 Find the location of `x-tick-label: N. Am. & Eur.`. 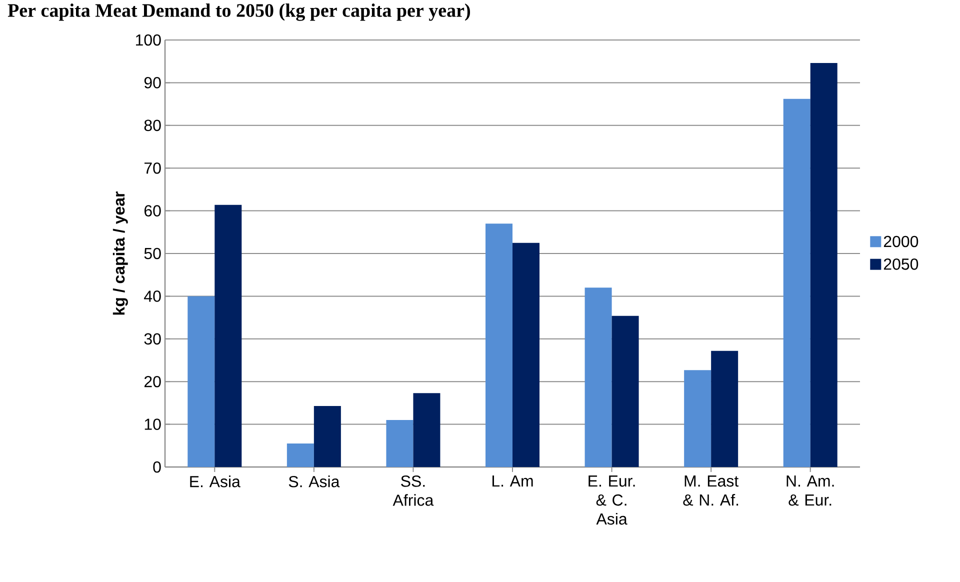

x-tick-label: N. Am. & Eur. is located at coordinates (810, 491).